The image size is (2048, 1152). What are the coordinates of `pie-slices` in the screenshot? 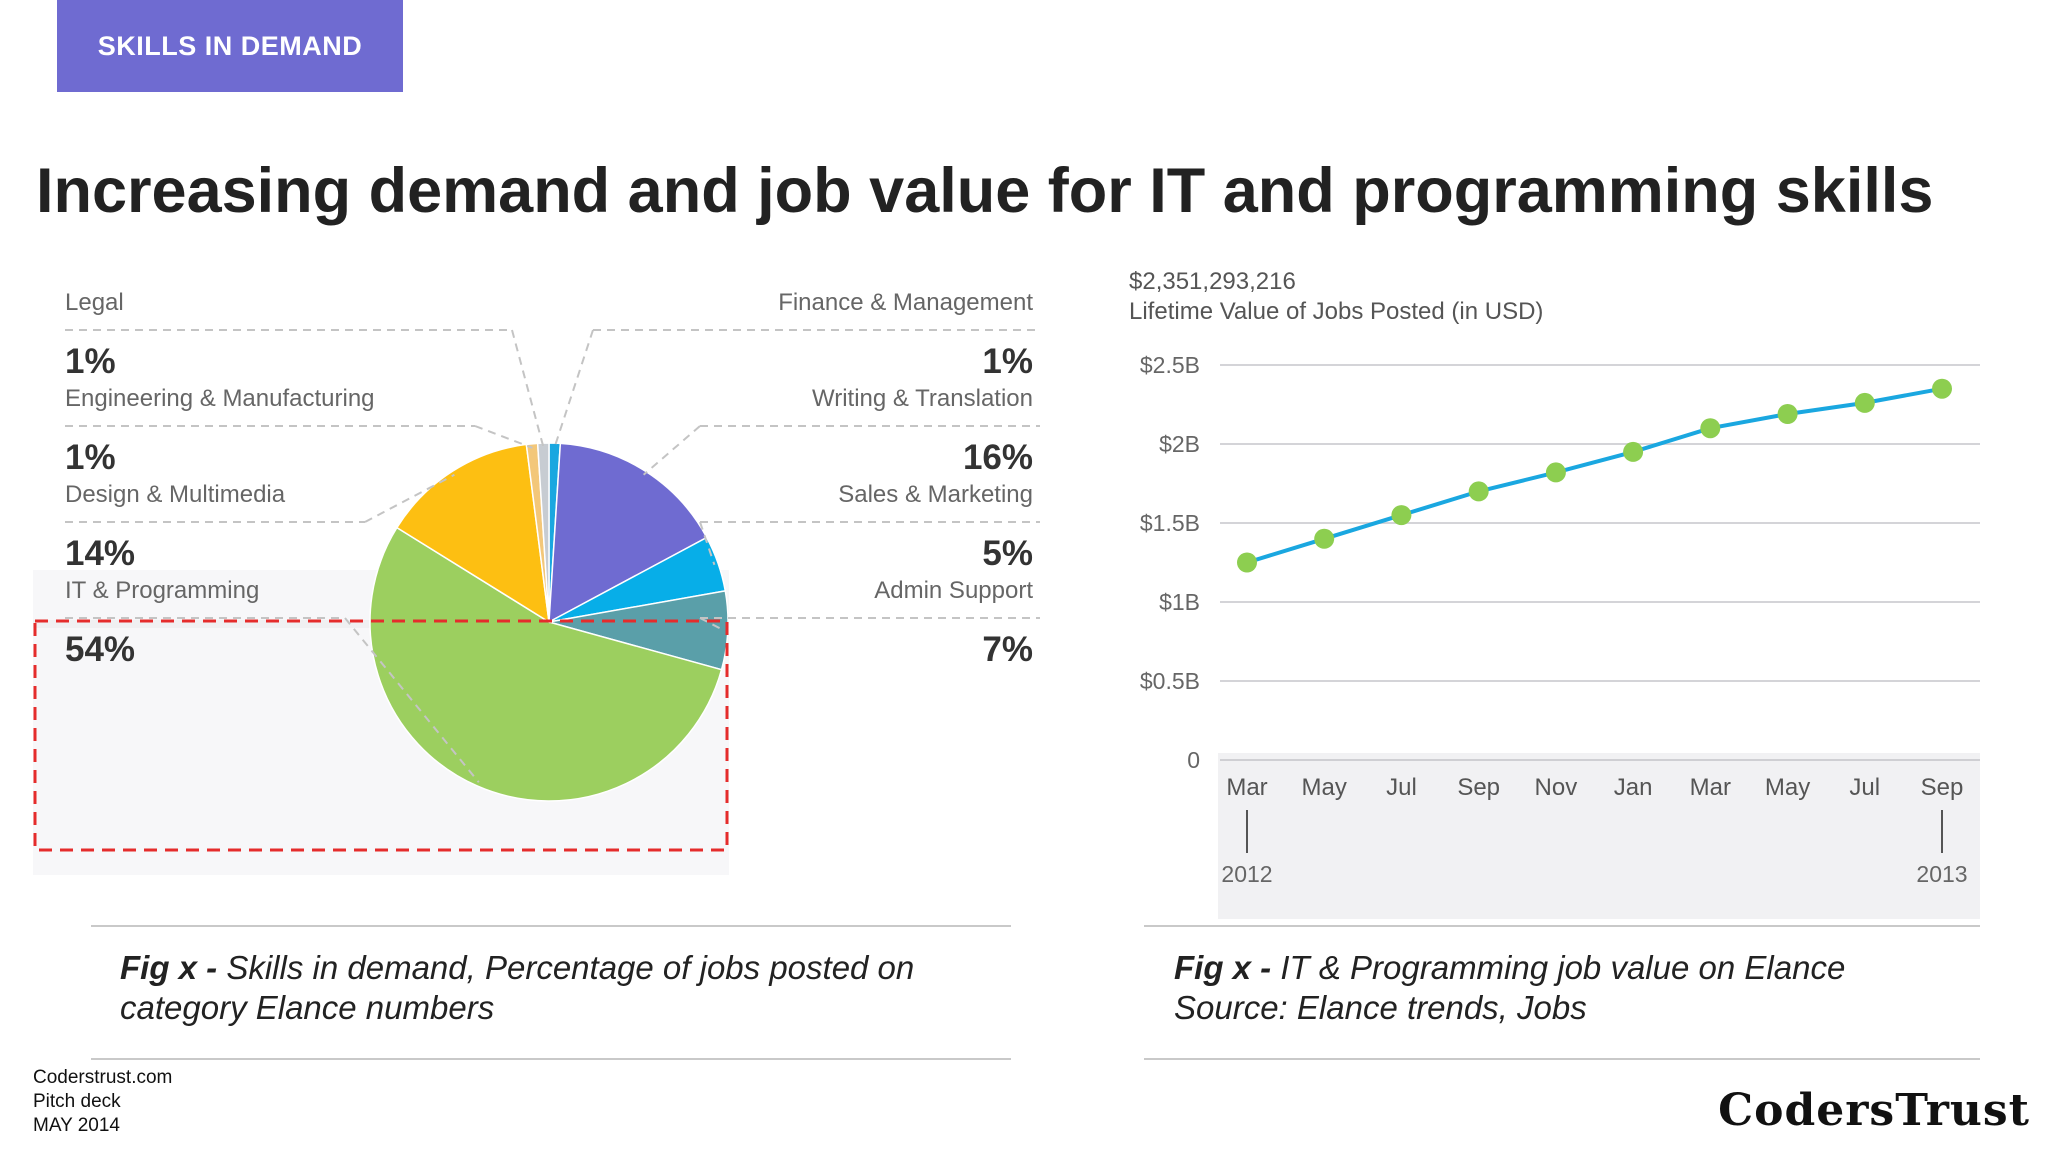 It's located at (549, 622).